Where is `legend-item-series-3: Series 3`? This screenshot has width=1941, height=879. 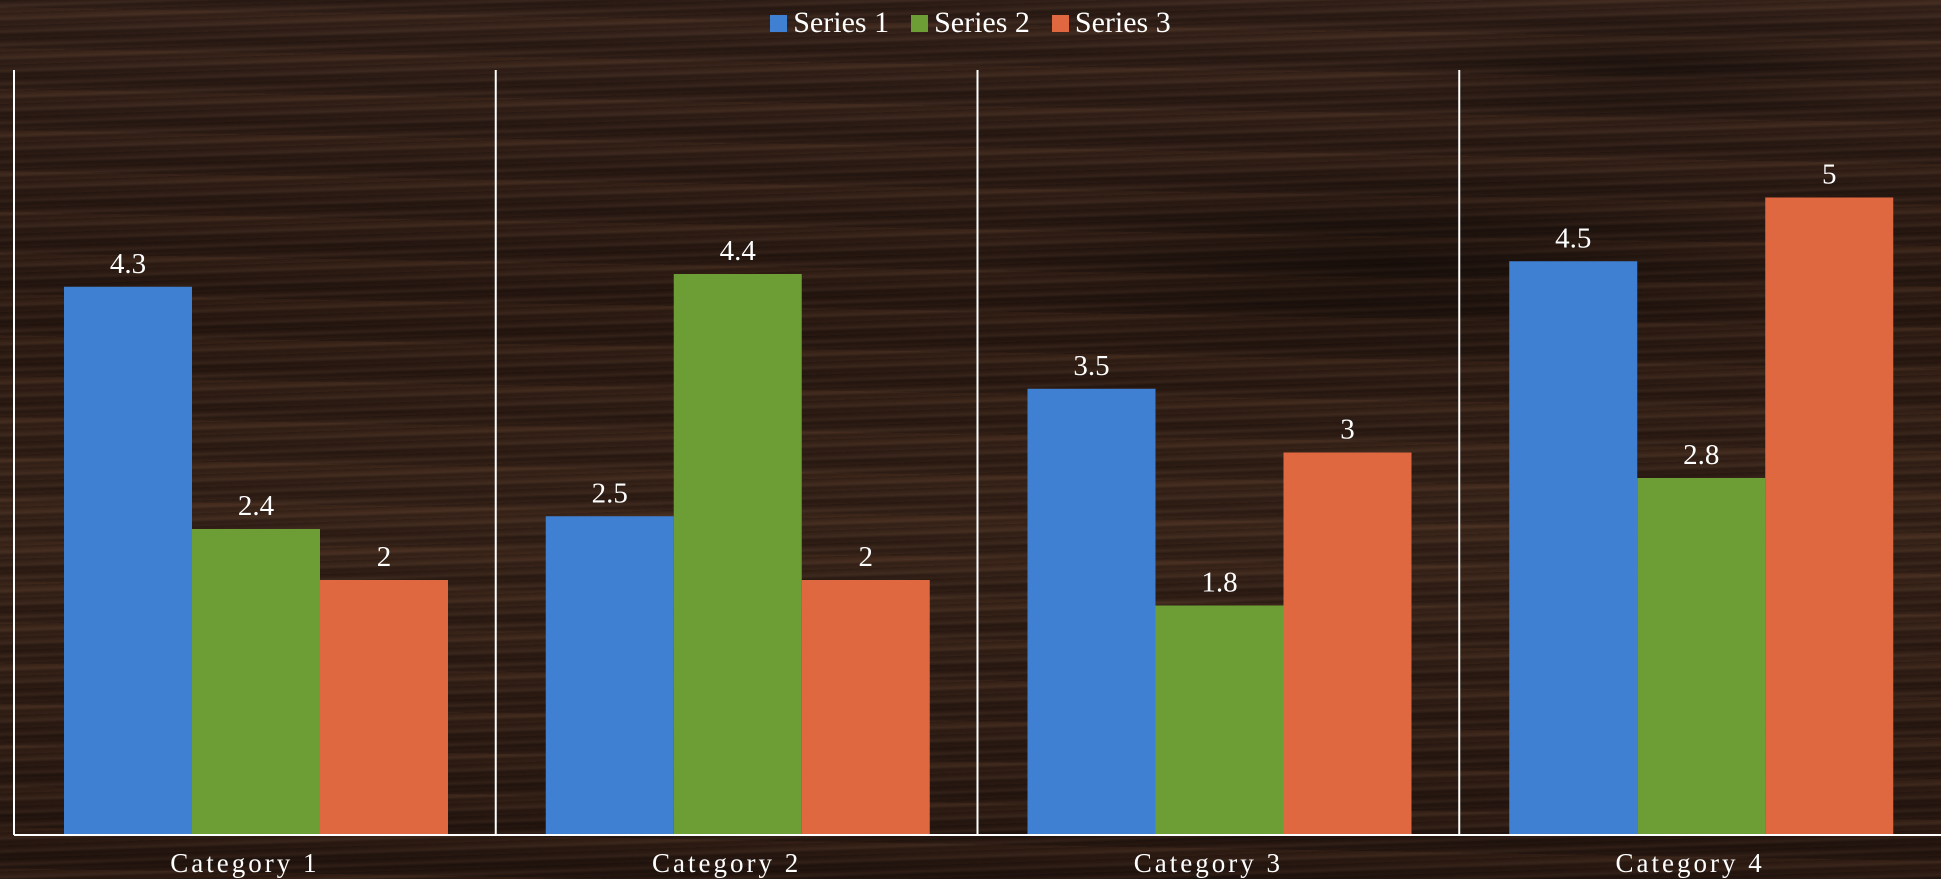 legend-item-series-3: Series 3 is located at coordinates (1111, 23).